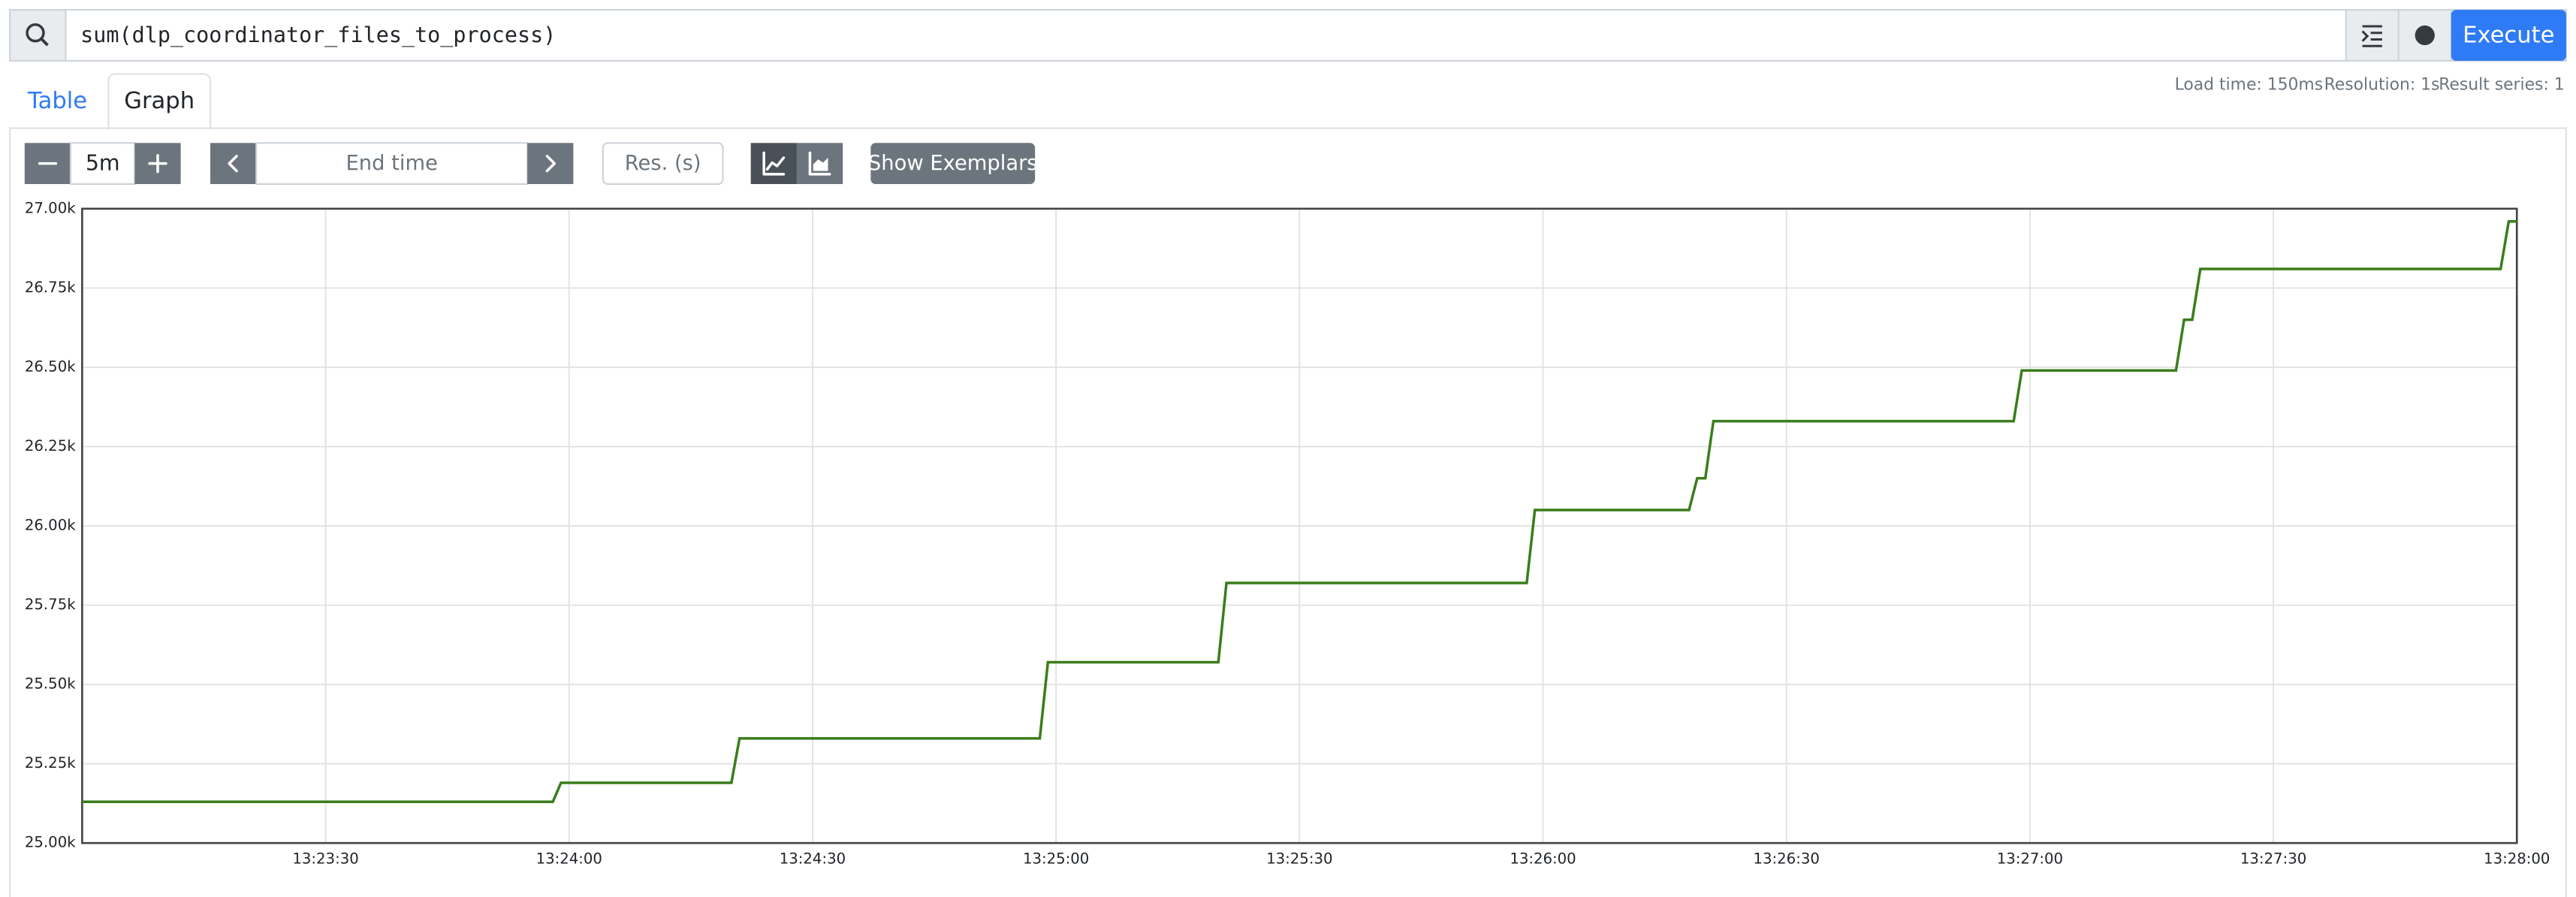 The height and width of the screenshot is (897, 2576). Describe the element at coordinates (813, 859) in the screenshot. I see `x-tick-label: 13:24:30` at that location.